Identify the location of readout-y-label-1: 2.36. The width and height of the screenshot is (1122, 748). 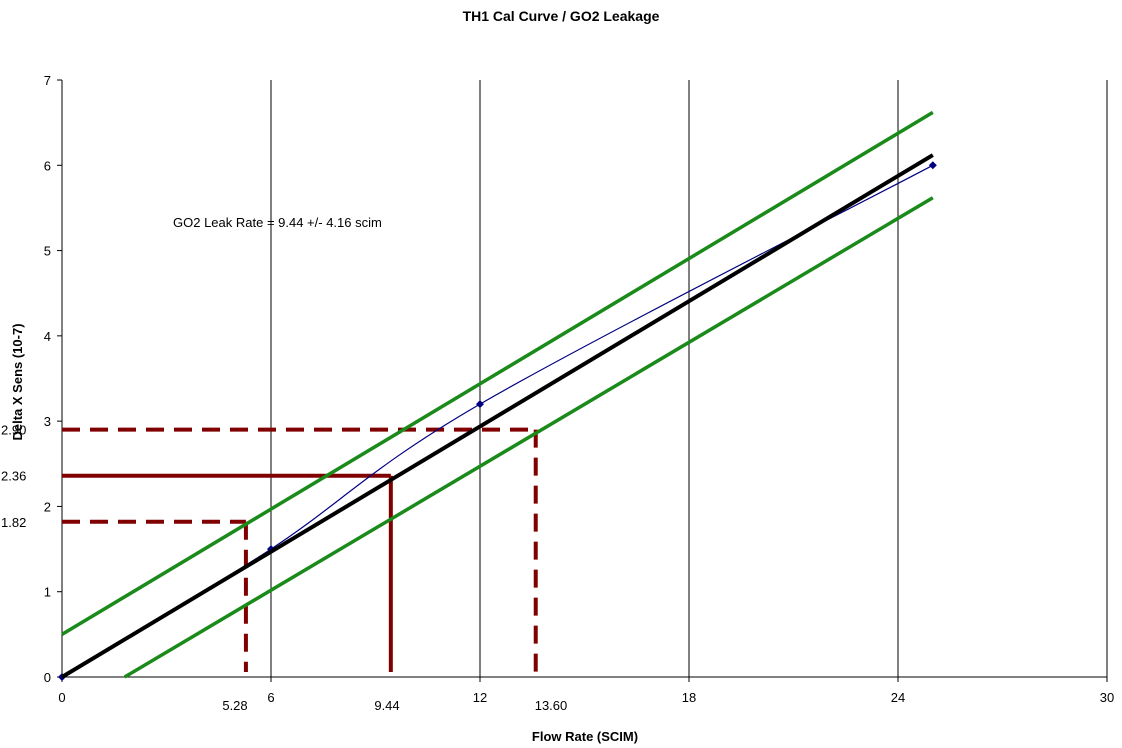
(13, 476).